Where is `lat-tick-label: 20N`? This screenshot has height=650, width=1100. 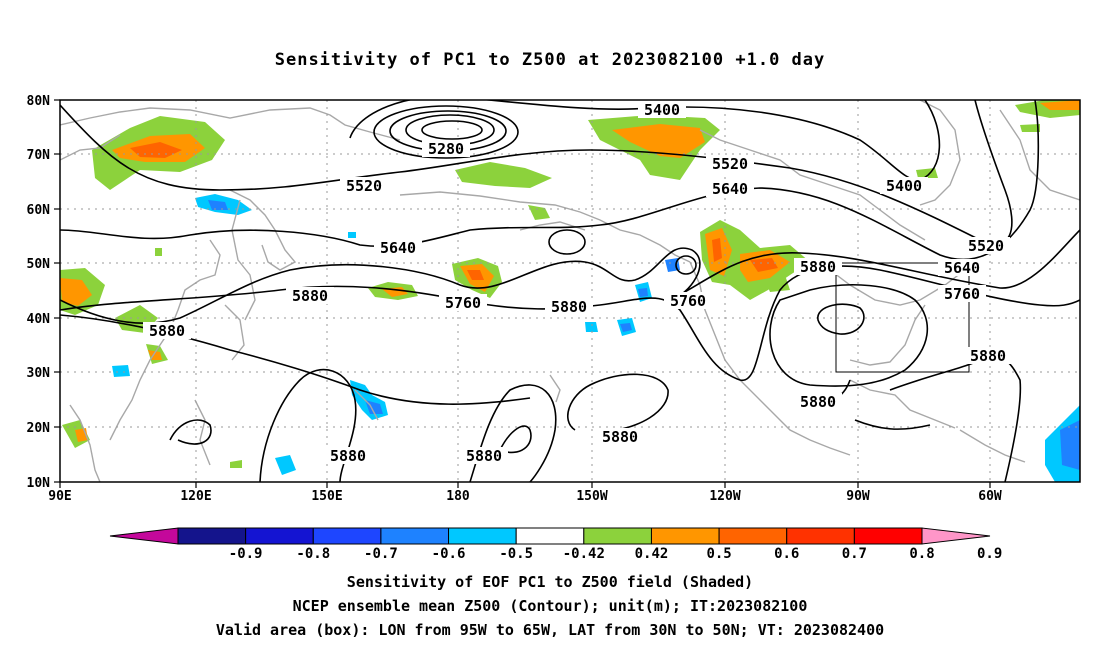 lat-tick-label: 20N is located at coordinates (39, 428).